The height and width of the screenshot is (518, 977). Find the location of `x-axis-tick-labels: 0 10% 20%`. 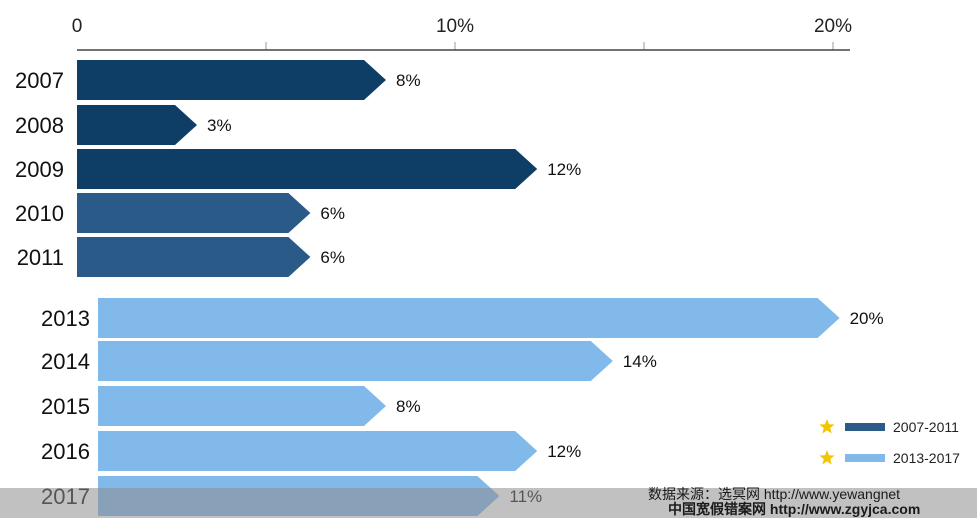

x-axis-tick-labels: 0 10% 20% is located at coordinates (462, 26).